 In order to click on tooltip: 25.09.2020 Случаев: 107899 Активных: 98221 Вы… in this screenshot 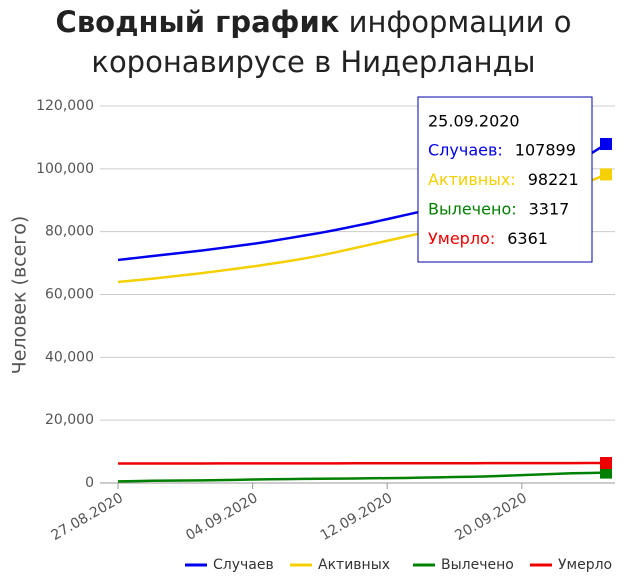, I will do `click(505, 179)`.